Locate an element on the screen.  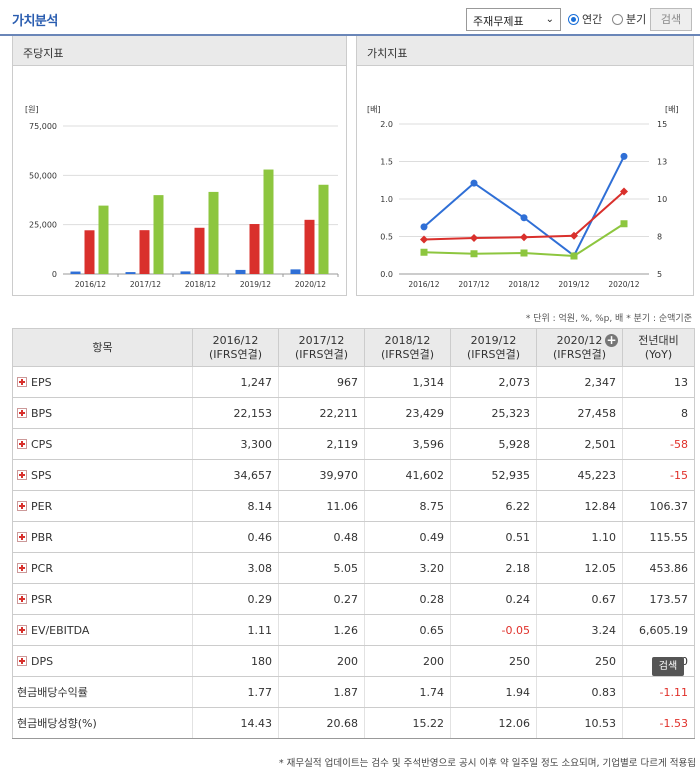
value-cell: 45,223 is located at coordinates (579, 475).